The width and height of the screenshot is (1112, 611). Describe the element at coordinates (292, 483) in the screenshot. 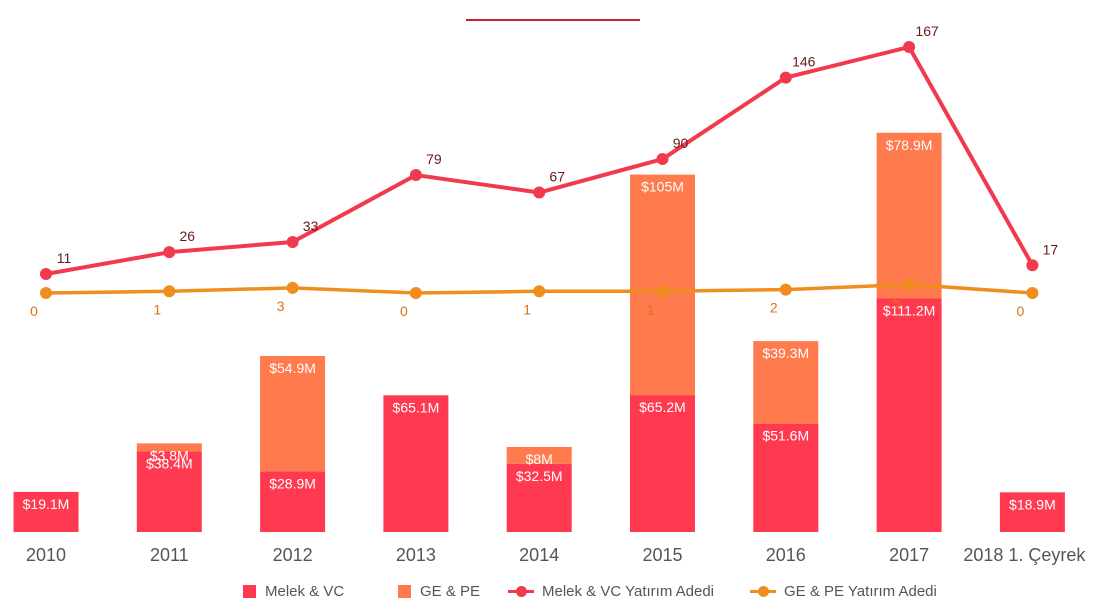

I see `bar-label-melek-vc-2: $28.9M` at that location.